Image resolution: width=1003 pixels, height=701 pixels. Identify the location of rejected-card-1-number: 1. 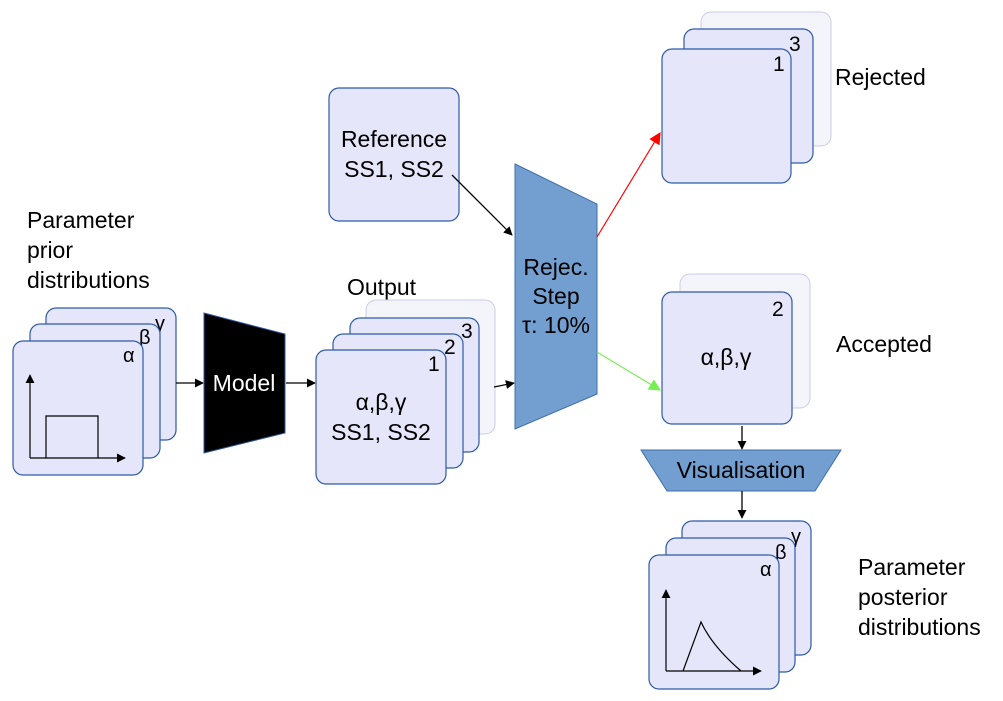
(779, 64).